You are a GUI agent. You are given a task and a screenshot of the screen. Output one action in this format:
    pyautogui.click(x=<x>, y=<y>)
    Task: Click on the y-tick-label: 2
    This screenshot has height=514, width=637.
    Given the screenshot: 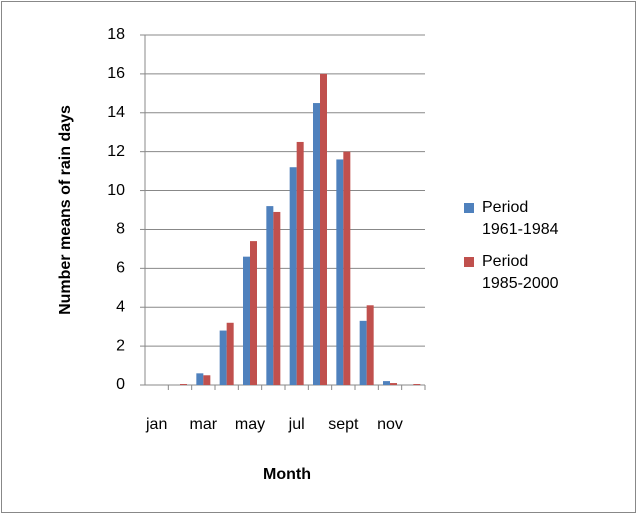 What is the action you would take?
    pyautogui.click(x=120, y=345)
    